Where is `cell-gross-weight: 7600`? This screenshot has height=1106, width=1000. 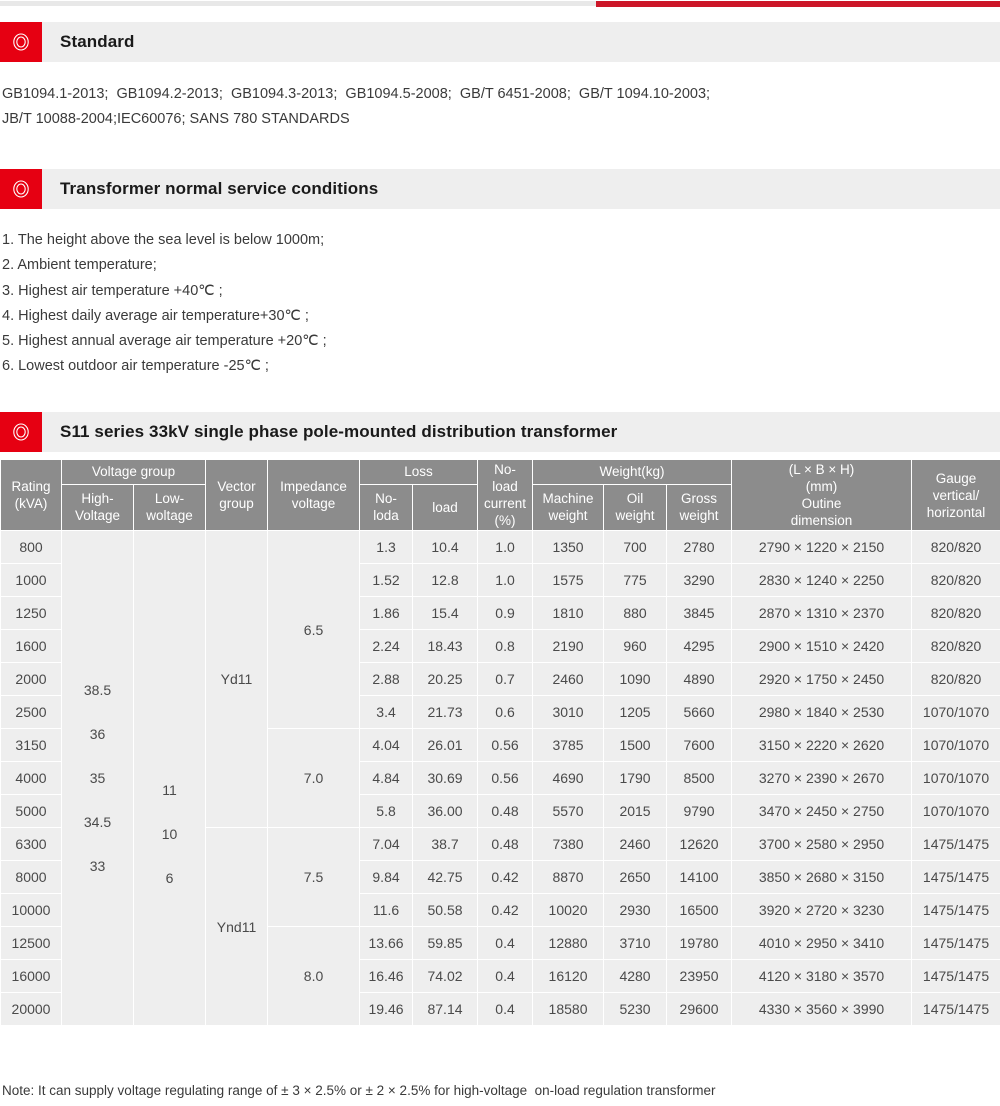
cell-gross-weight: 7600 is located at coordinates (699, 745).